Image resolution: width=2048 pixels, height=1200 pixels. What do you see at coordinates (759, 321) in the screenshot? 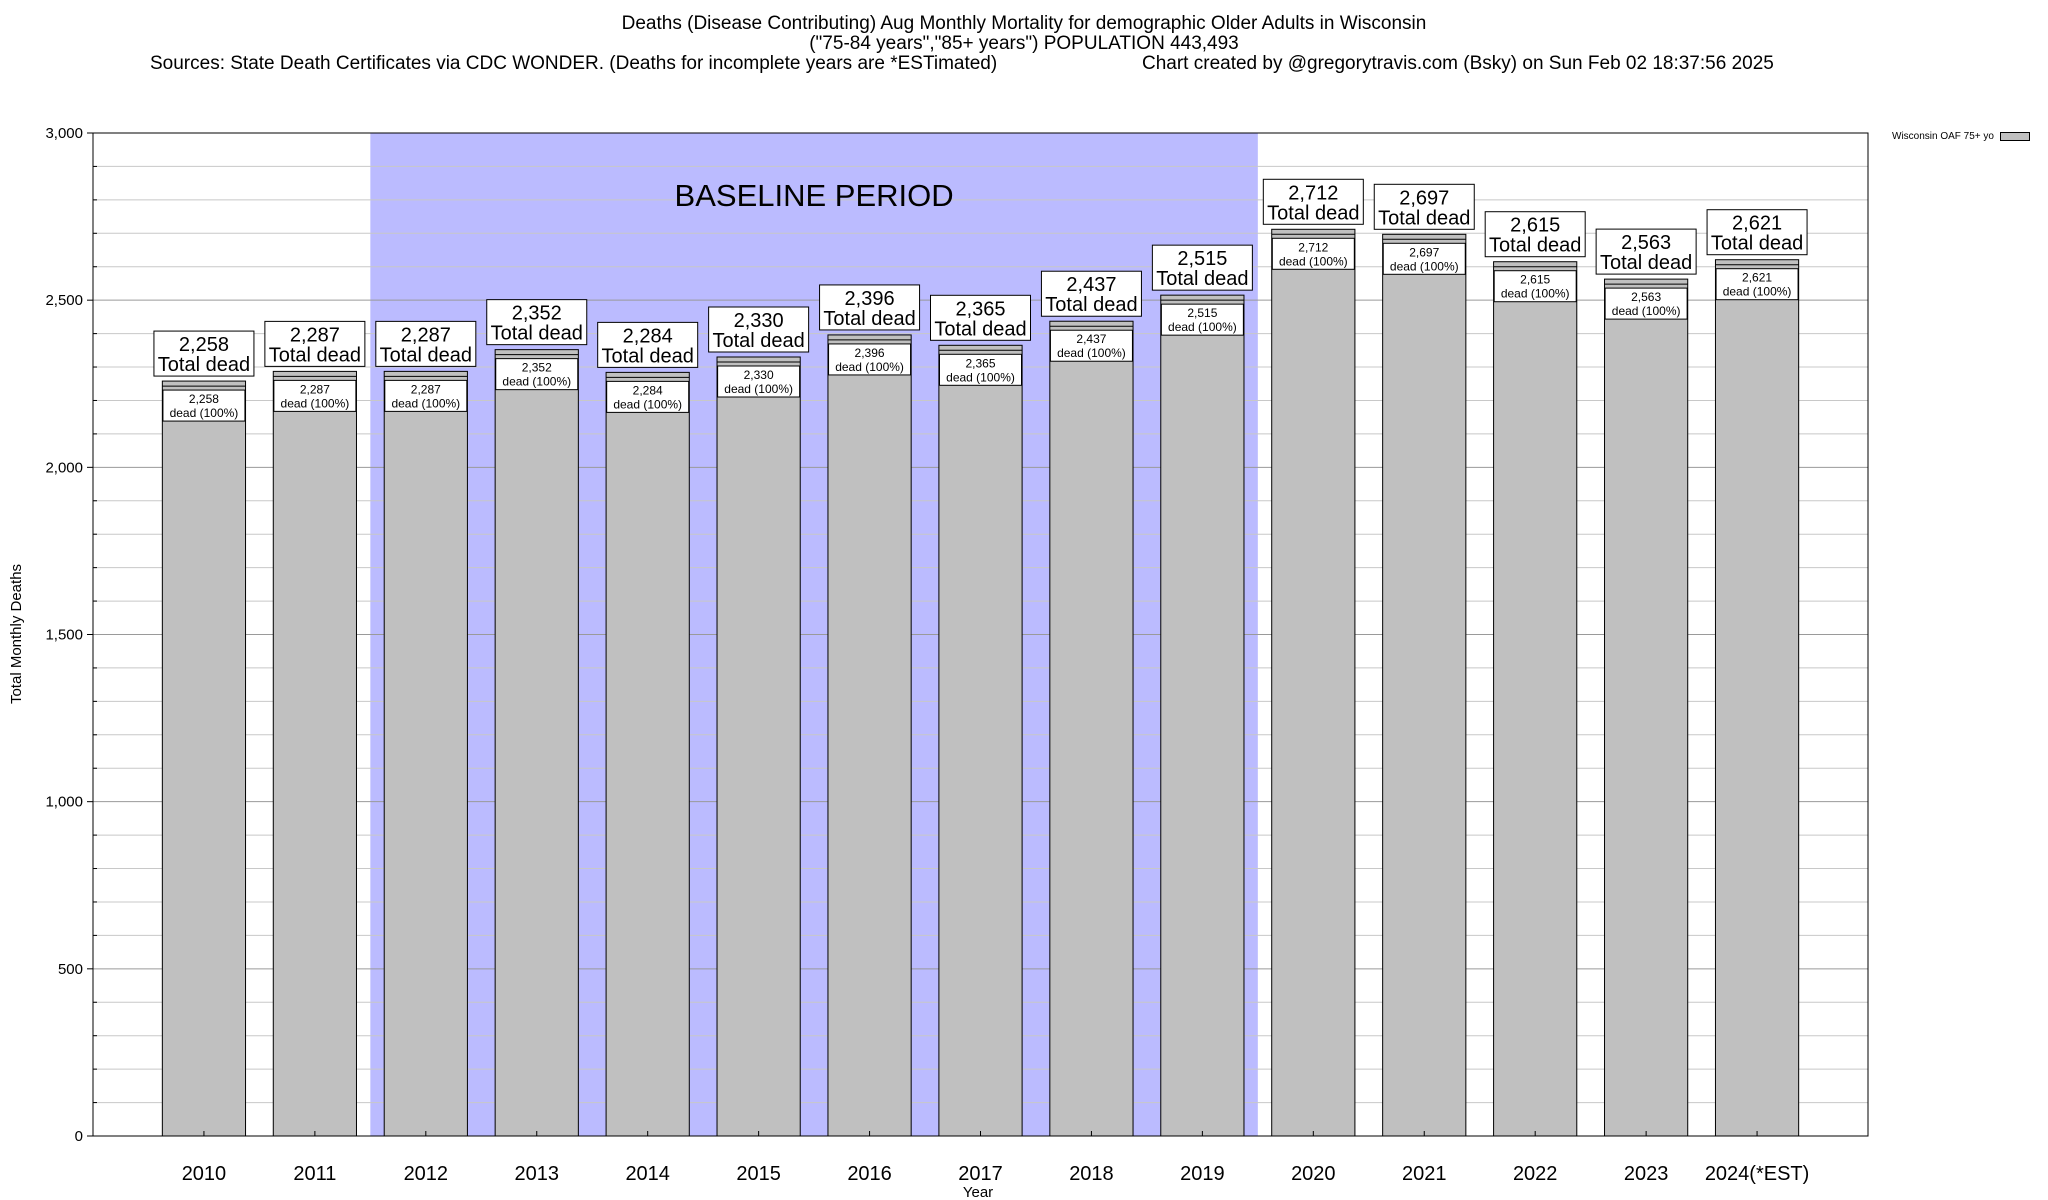
I see `bar-top-value: 2,330` at bounding box center [759, 321].